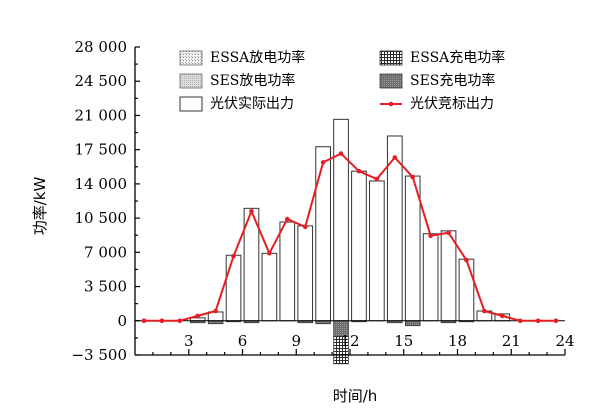 The image size is (599, 415). Describe the element at coordinates (452, 80) in the screenshot. I see `legend-label-SES充电功率: SES充电功率` at that location.